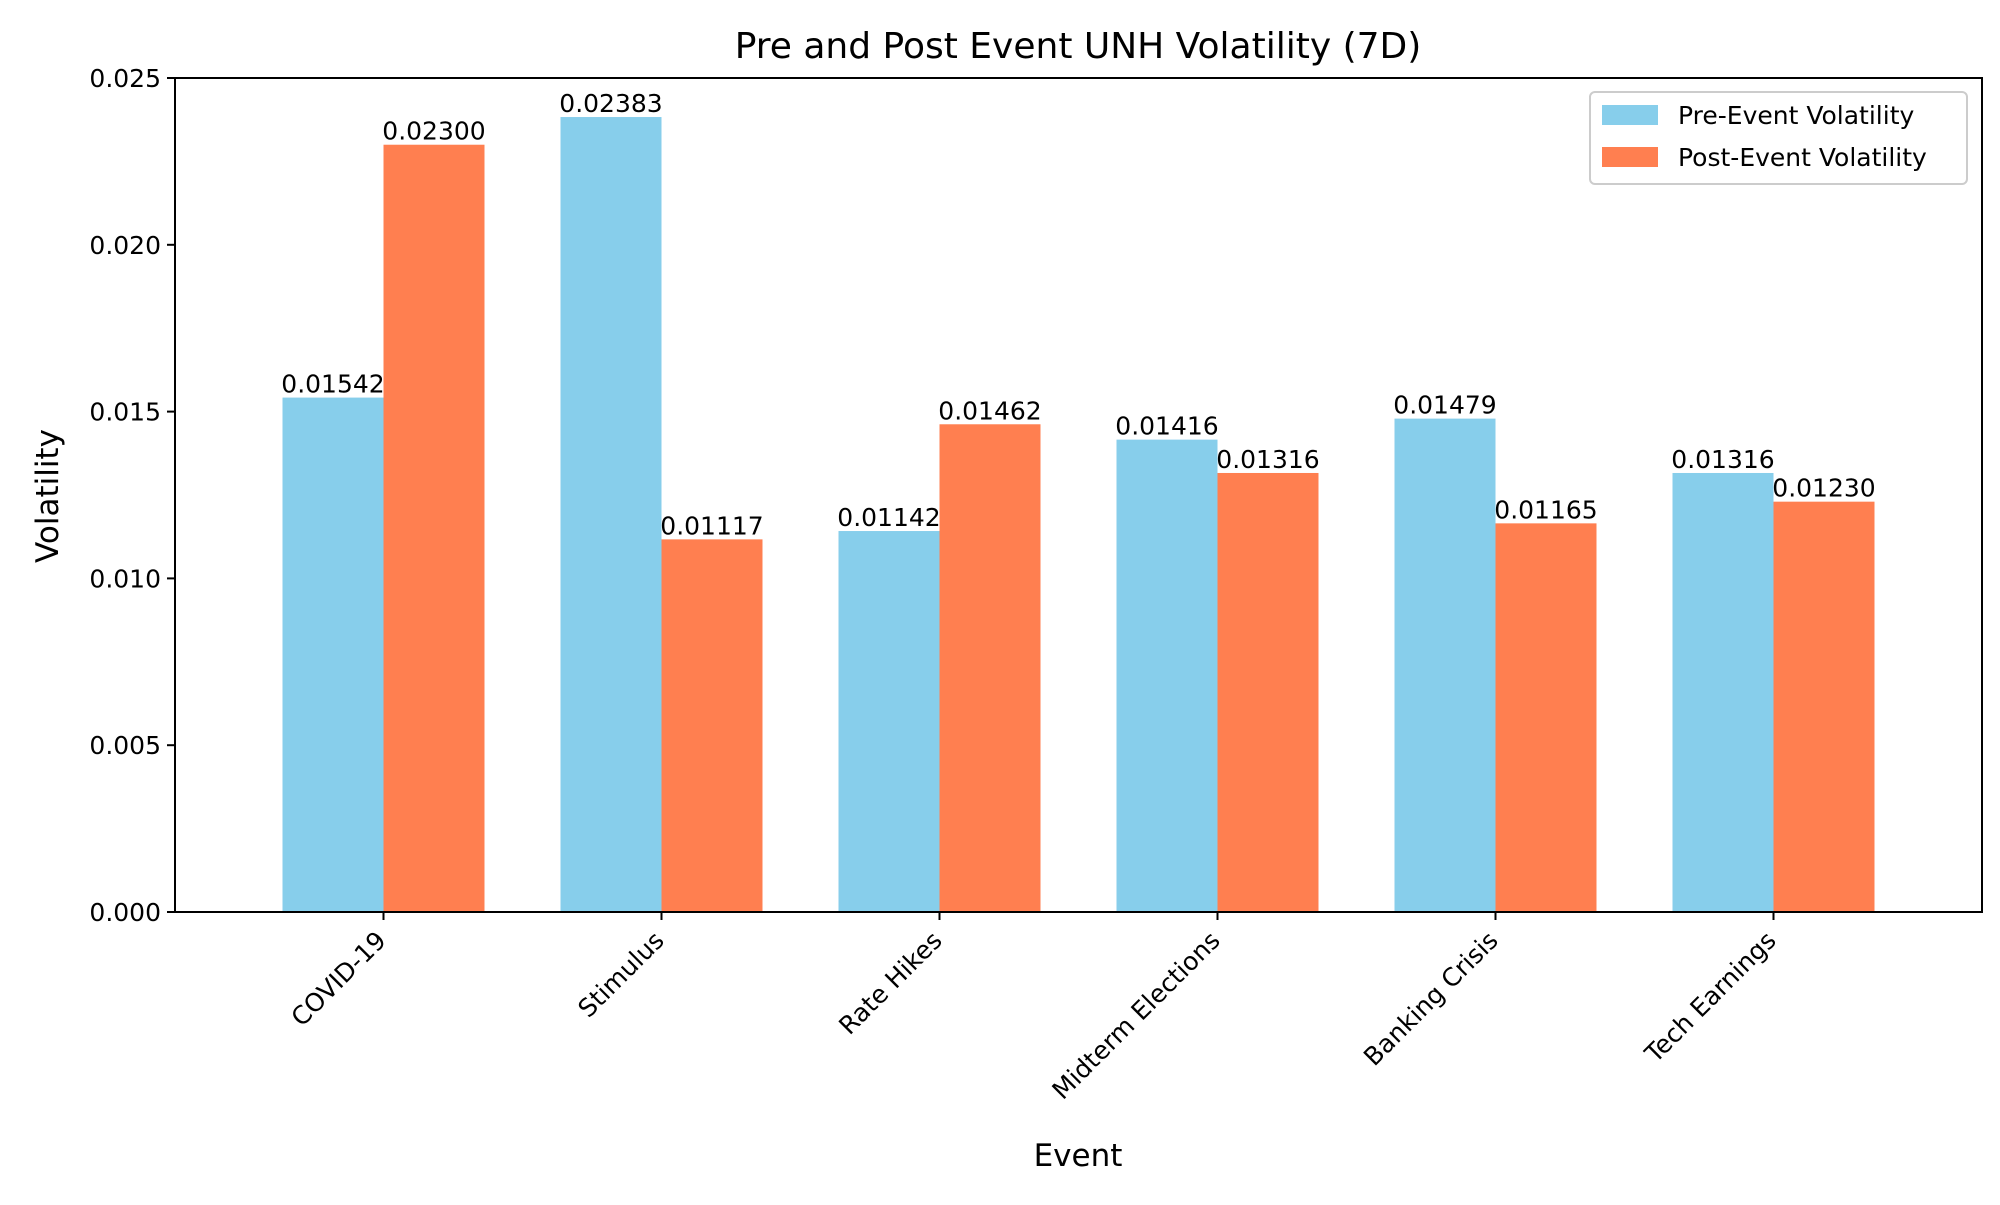 The height and width of the screenshot is (1205, 2000). I want to click on x-tick-label: COVID-19, so click(338, 979).